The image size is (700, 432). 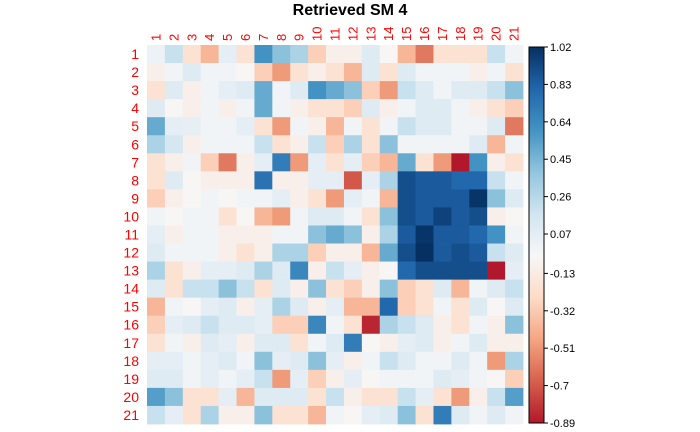 I want to click on column-label: 4, so click(x=209, y=37).